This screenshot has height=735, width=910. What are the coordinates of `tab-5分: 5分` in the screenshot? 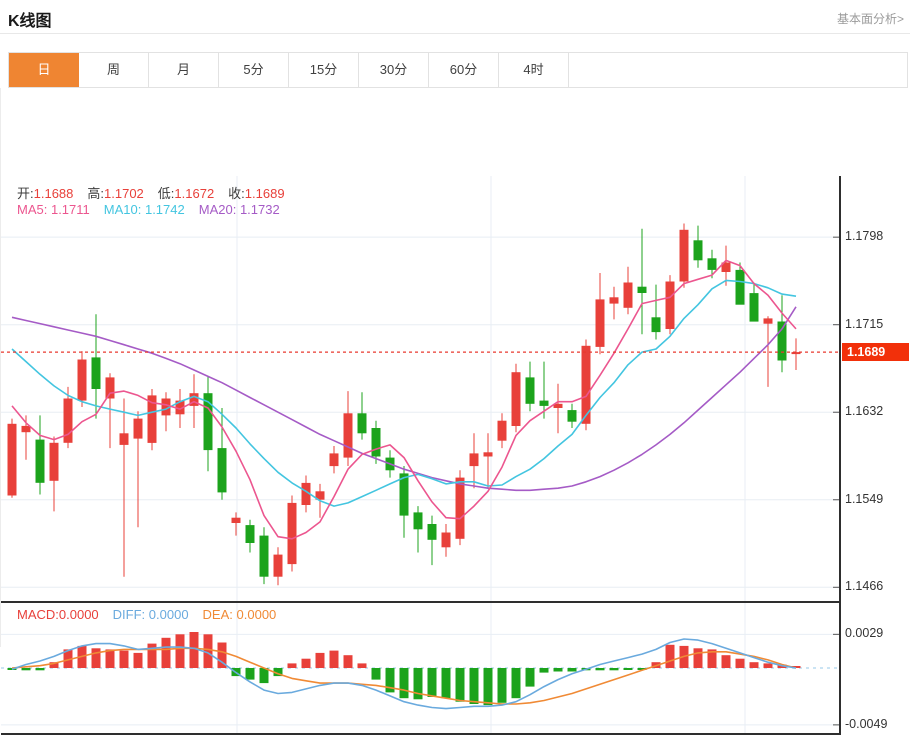 It's located at (254, 70).